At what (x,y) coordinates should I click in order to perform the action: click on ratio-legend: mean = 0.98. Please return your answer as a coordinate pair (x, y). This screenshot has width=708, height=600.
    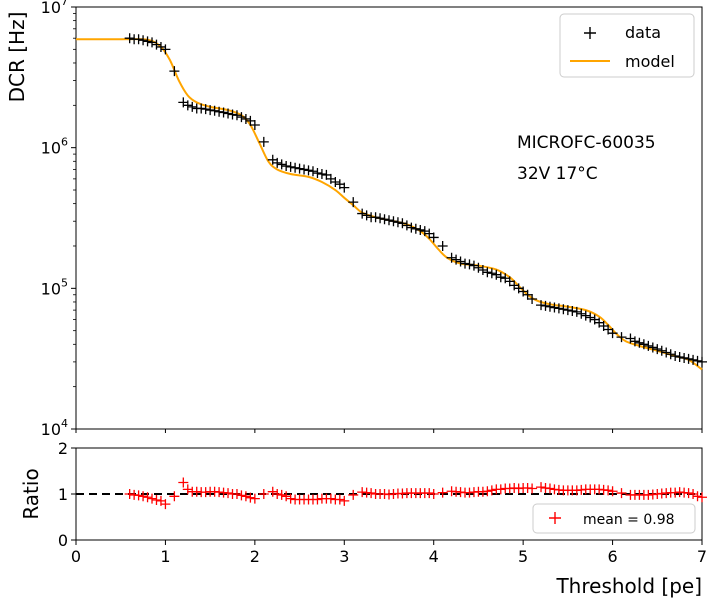
    Looking at the image, I should click on (614, 518).